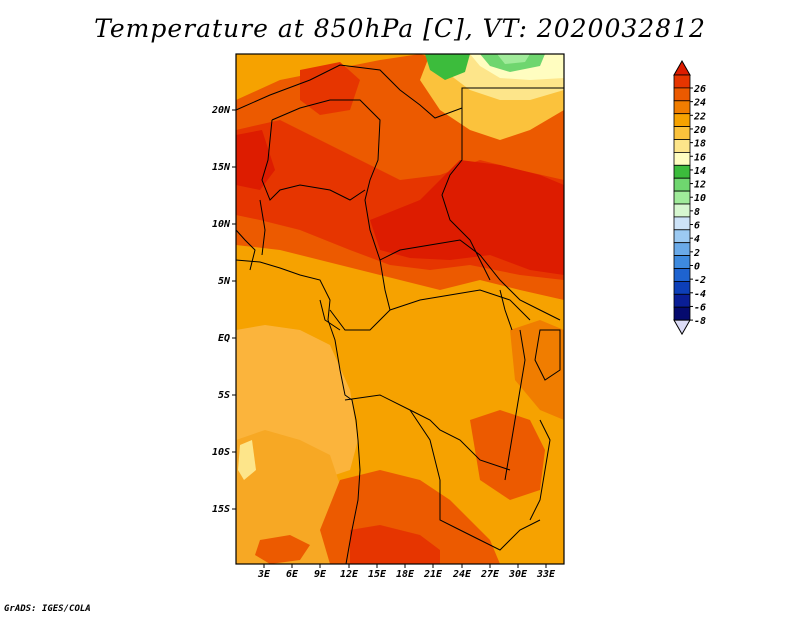 This screenshot has height=618, width=800. What do you see at coordinates (700, 321) in the screenshot?
I see `colorbar-label: -8` at bounding box center [700, 321].